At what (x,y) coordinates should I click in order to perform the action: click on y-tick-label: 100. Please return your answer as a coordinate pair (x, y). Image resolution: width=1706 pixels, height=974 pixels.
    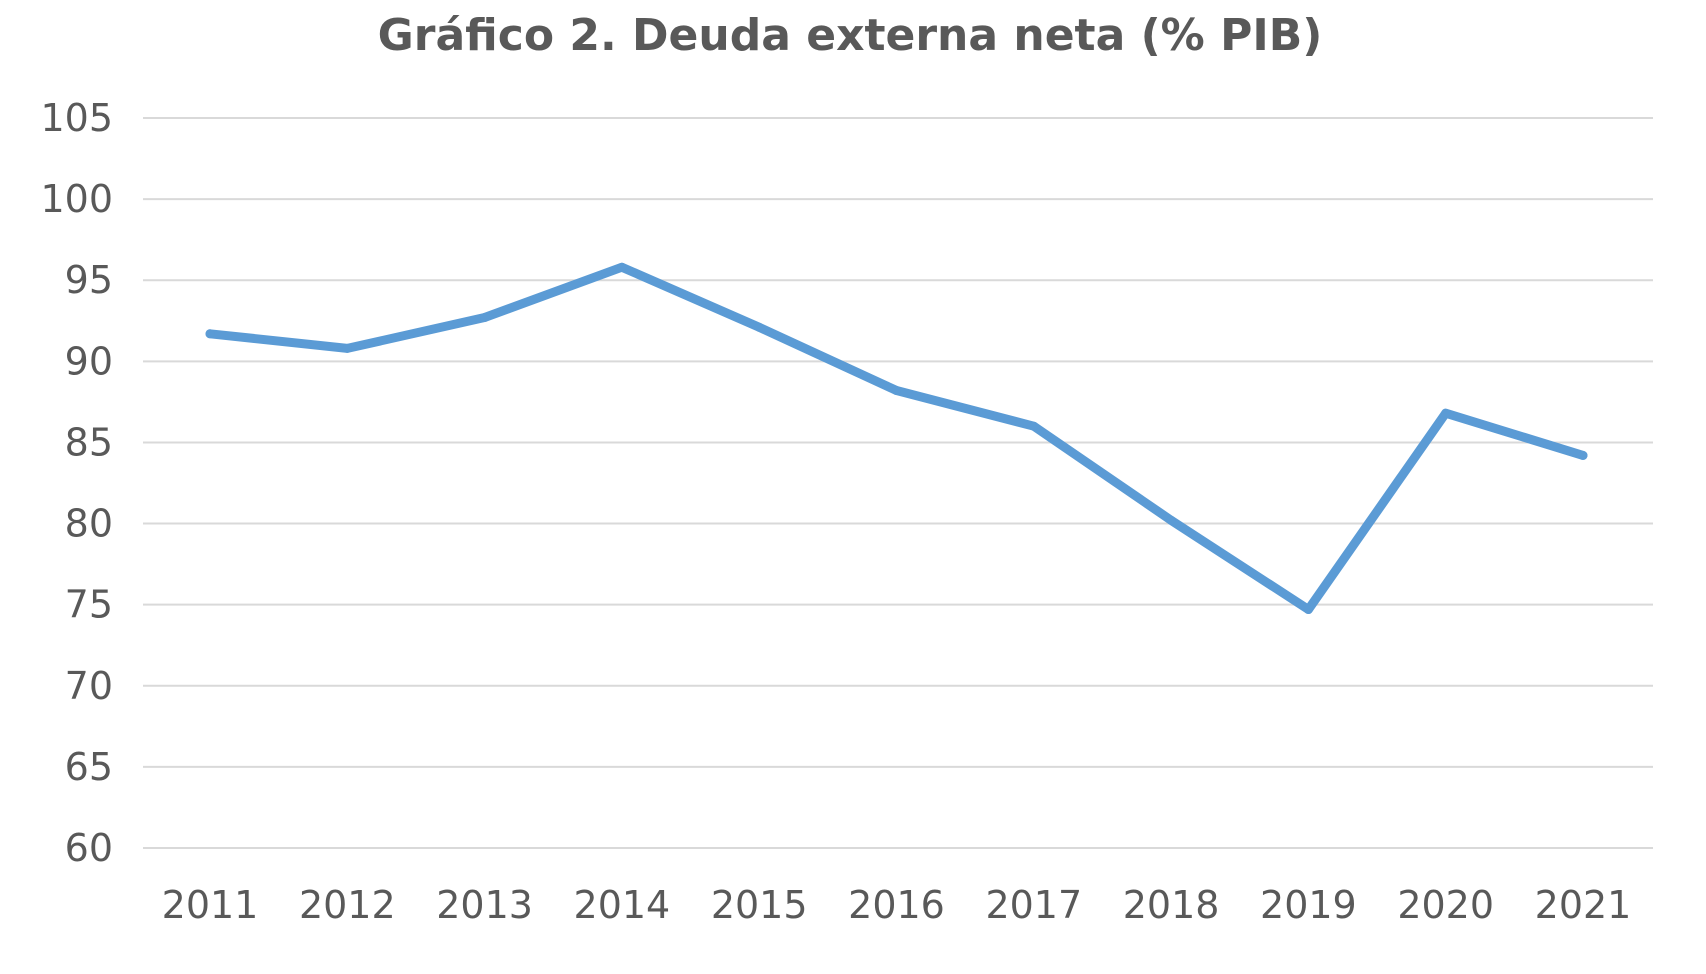
    Looking at the image, I should click on (76, 199).